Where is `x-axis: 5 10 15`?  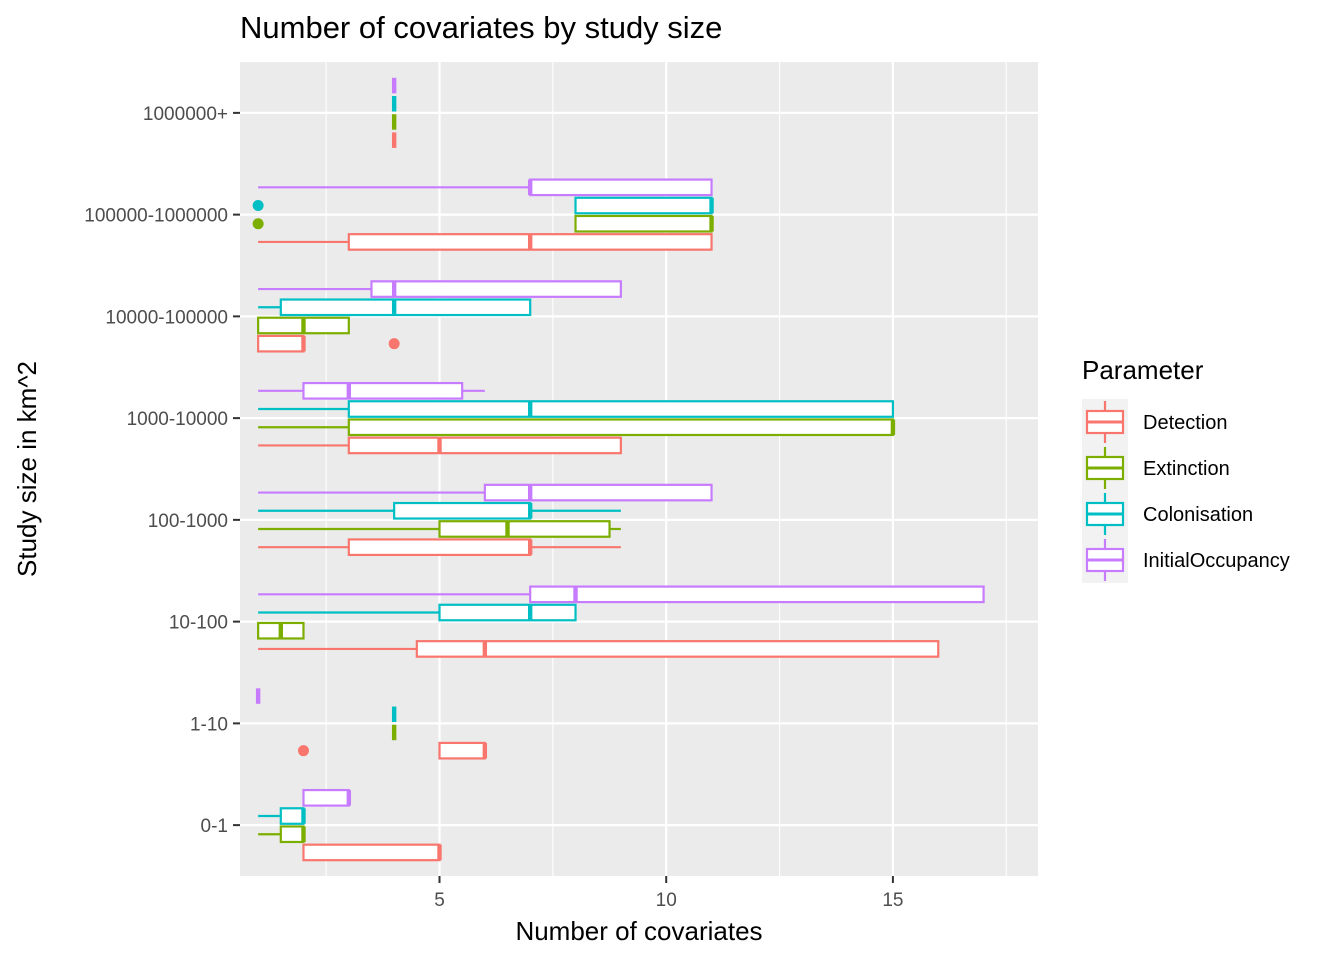 x-axis: 5 10 15 is located at coordinates (668, 893).